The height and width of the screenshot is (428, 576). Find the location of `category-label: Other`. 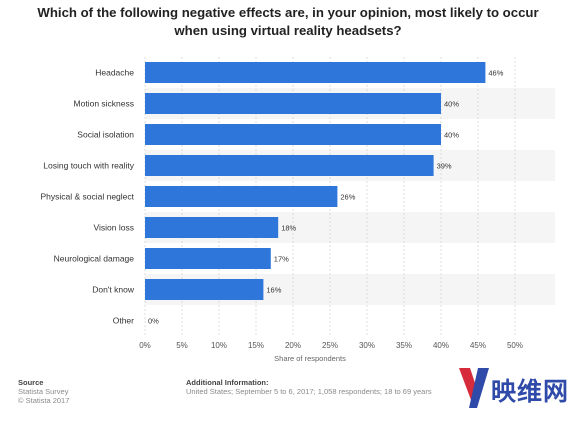

category-label: Other is located at coordinates (123, 321).